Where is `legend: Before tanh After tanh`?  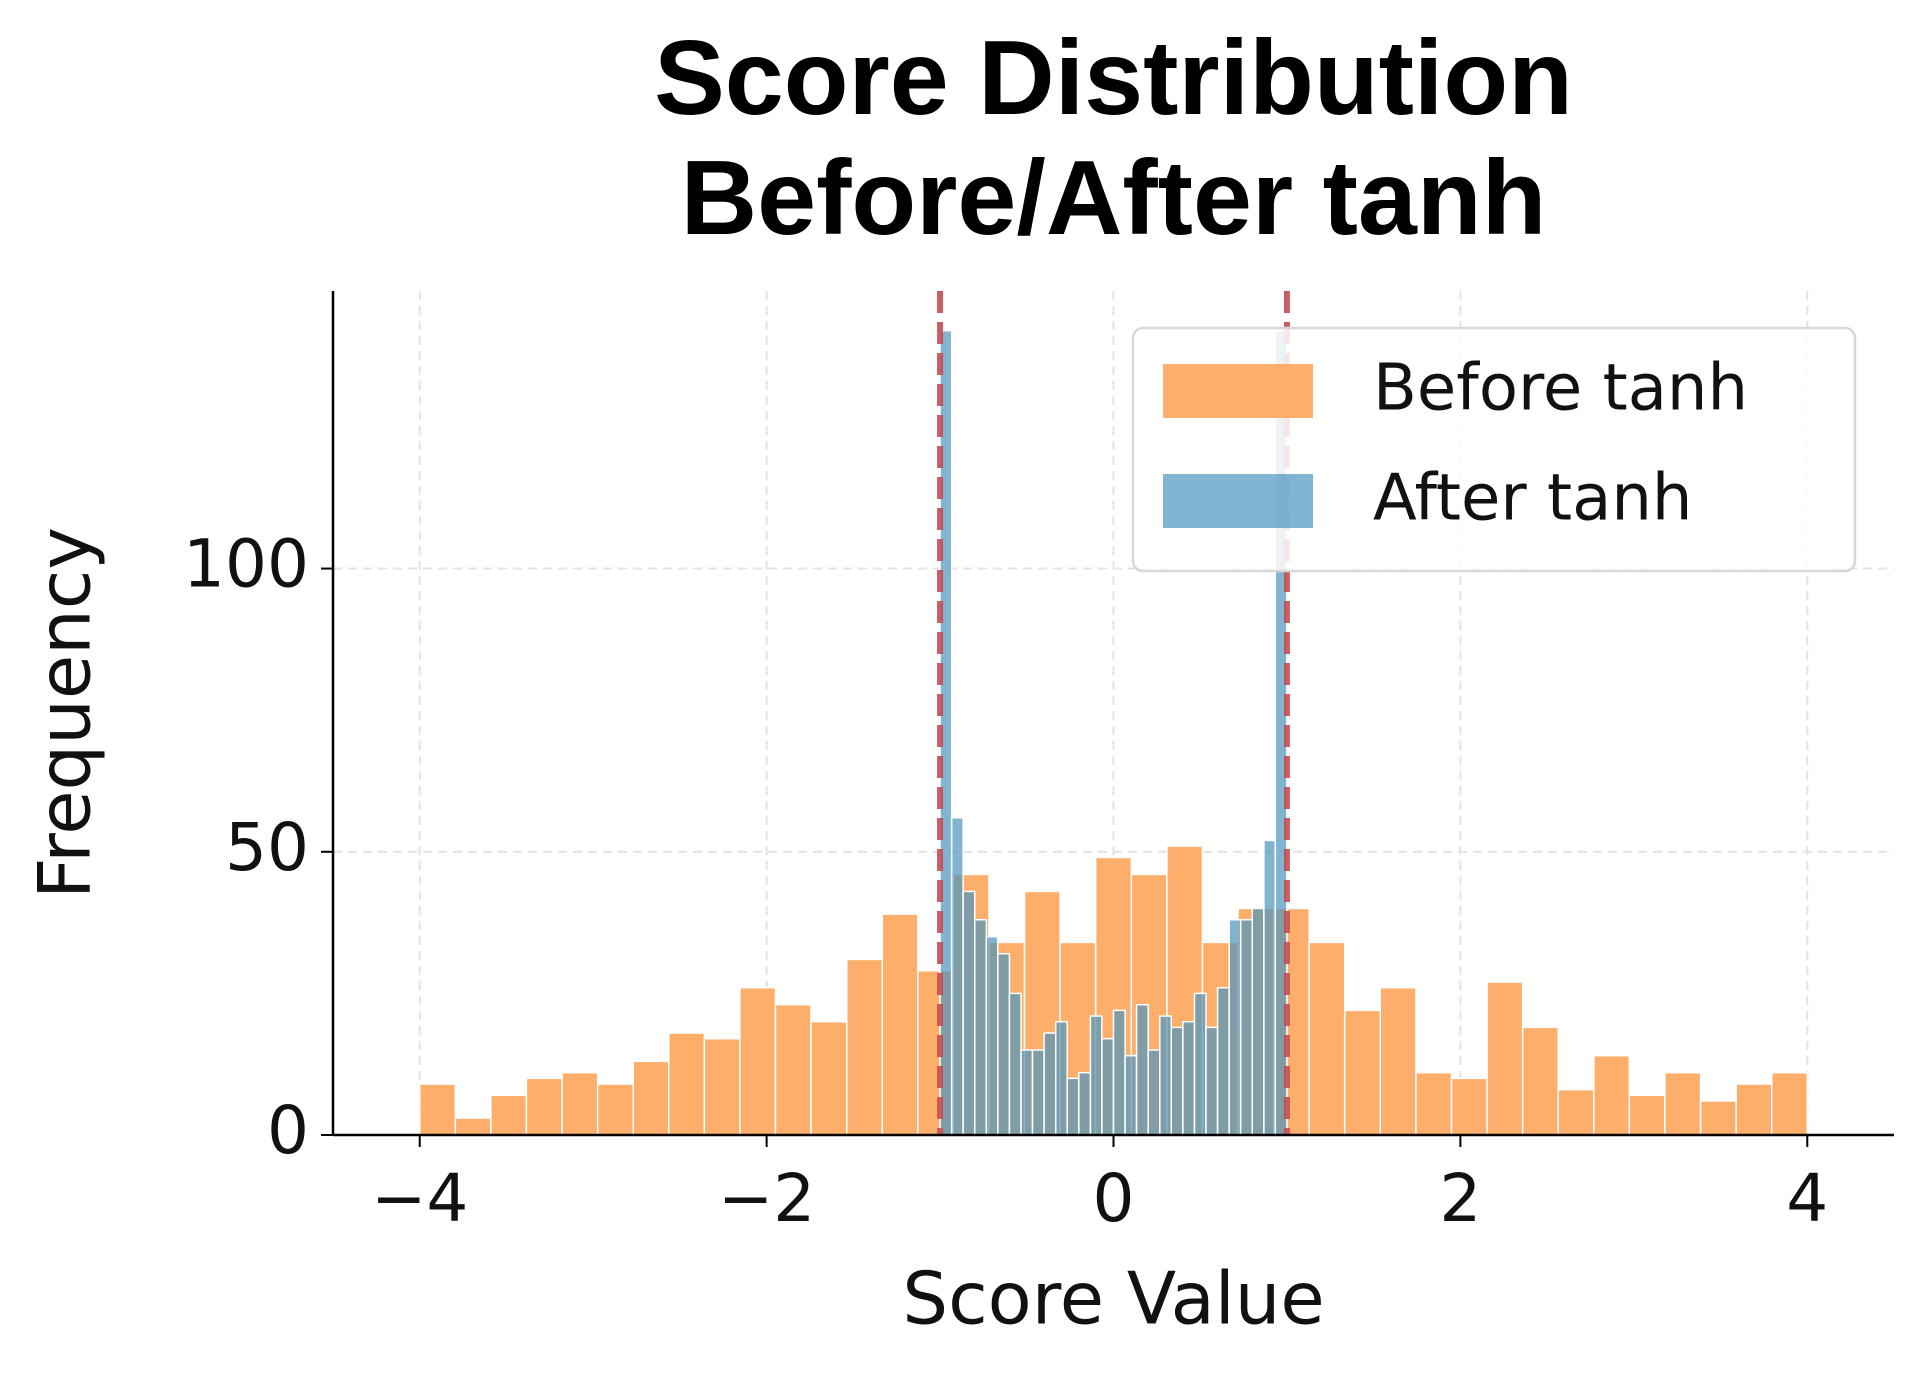 legend: Before tanh After tanh is located at coordinates (1494, 449).